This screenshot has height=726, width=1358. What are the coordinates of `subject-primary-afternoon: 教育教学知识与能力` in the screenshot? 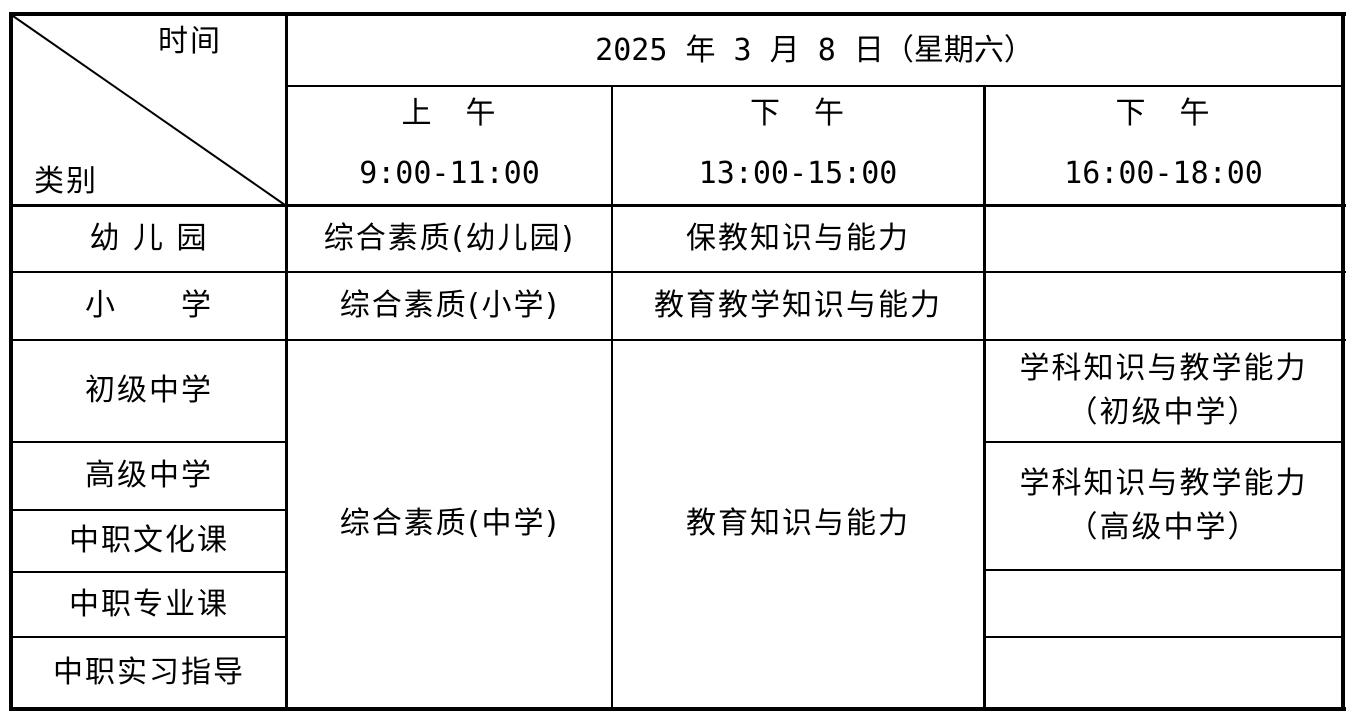 It's located at (798, 305).